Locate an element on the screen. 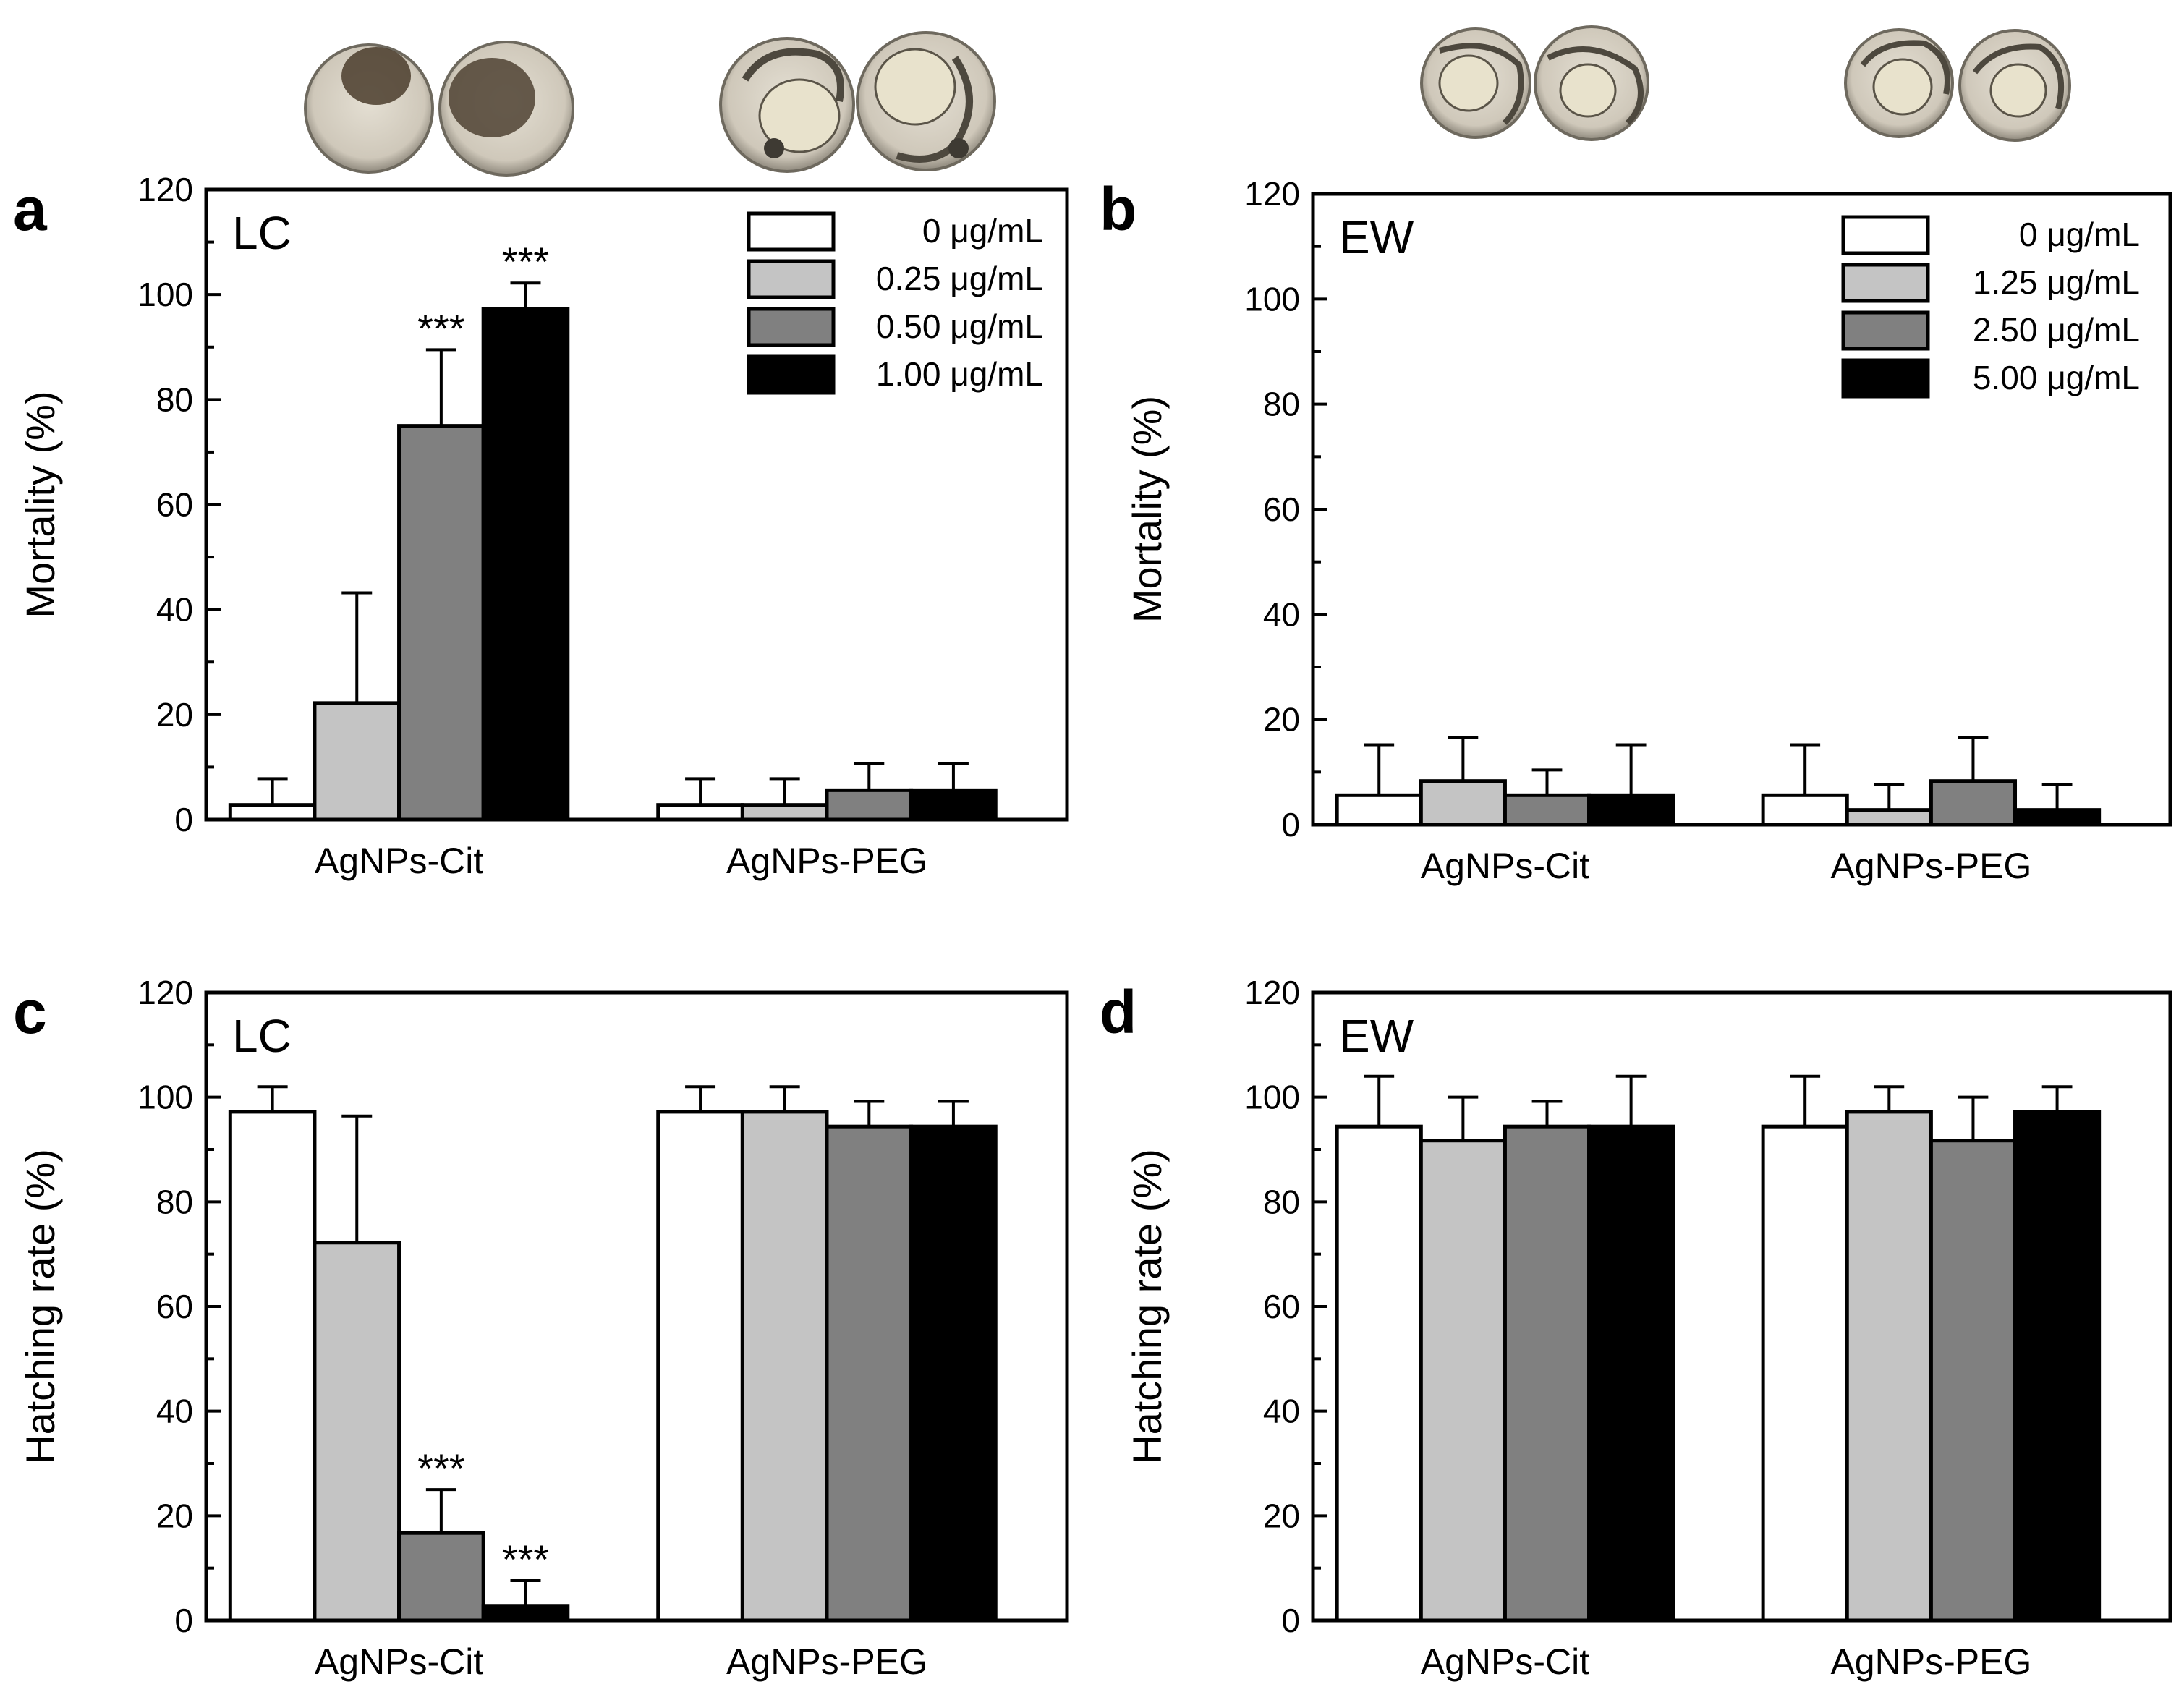 The height and width of the screenshot is (1700, 2184). embryo-photo-b-right is located at coordinates (1957, 85).